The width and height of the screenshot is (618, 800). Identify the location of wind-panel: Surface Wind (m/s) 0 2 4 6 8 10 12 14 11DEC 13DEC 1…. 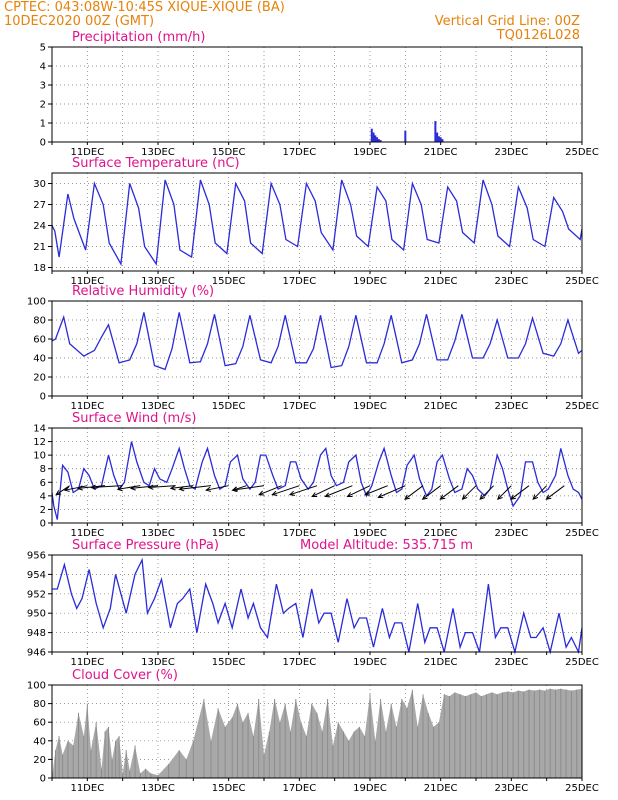
(316, 475).